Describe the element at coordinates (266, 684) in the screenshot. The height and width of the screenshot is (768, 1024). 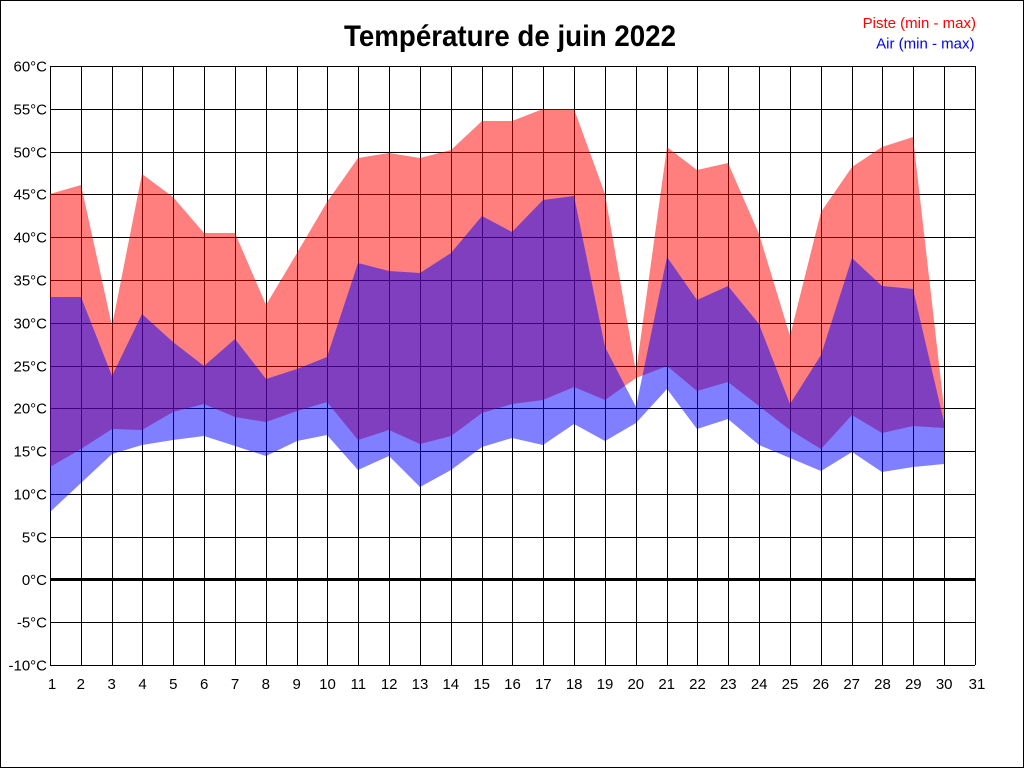
I see `svg-text: 8` at that location.